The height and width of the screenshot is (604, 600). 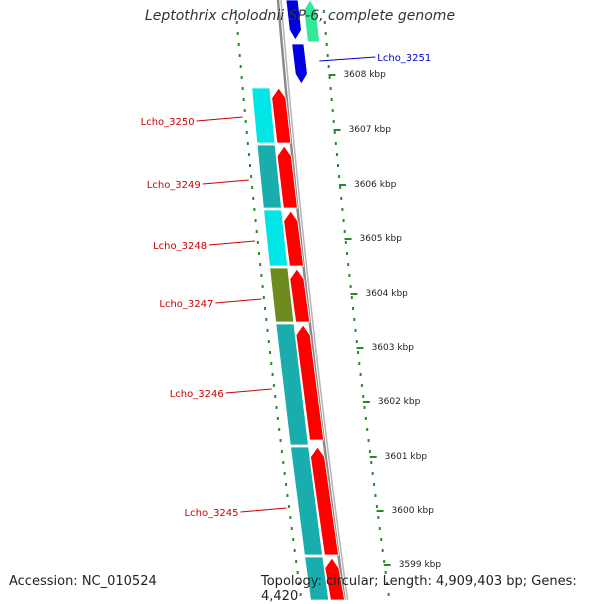 What do you see at coordinates (393, 348) in the screenshot?
I see `kbp-tick-label: 3603 kbp` at bounding box center [393, 348].